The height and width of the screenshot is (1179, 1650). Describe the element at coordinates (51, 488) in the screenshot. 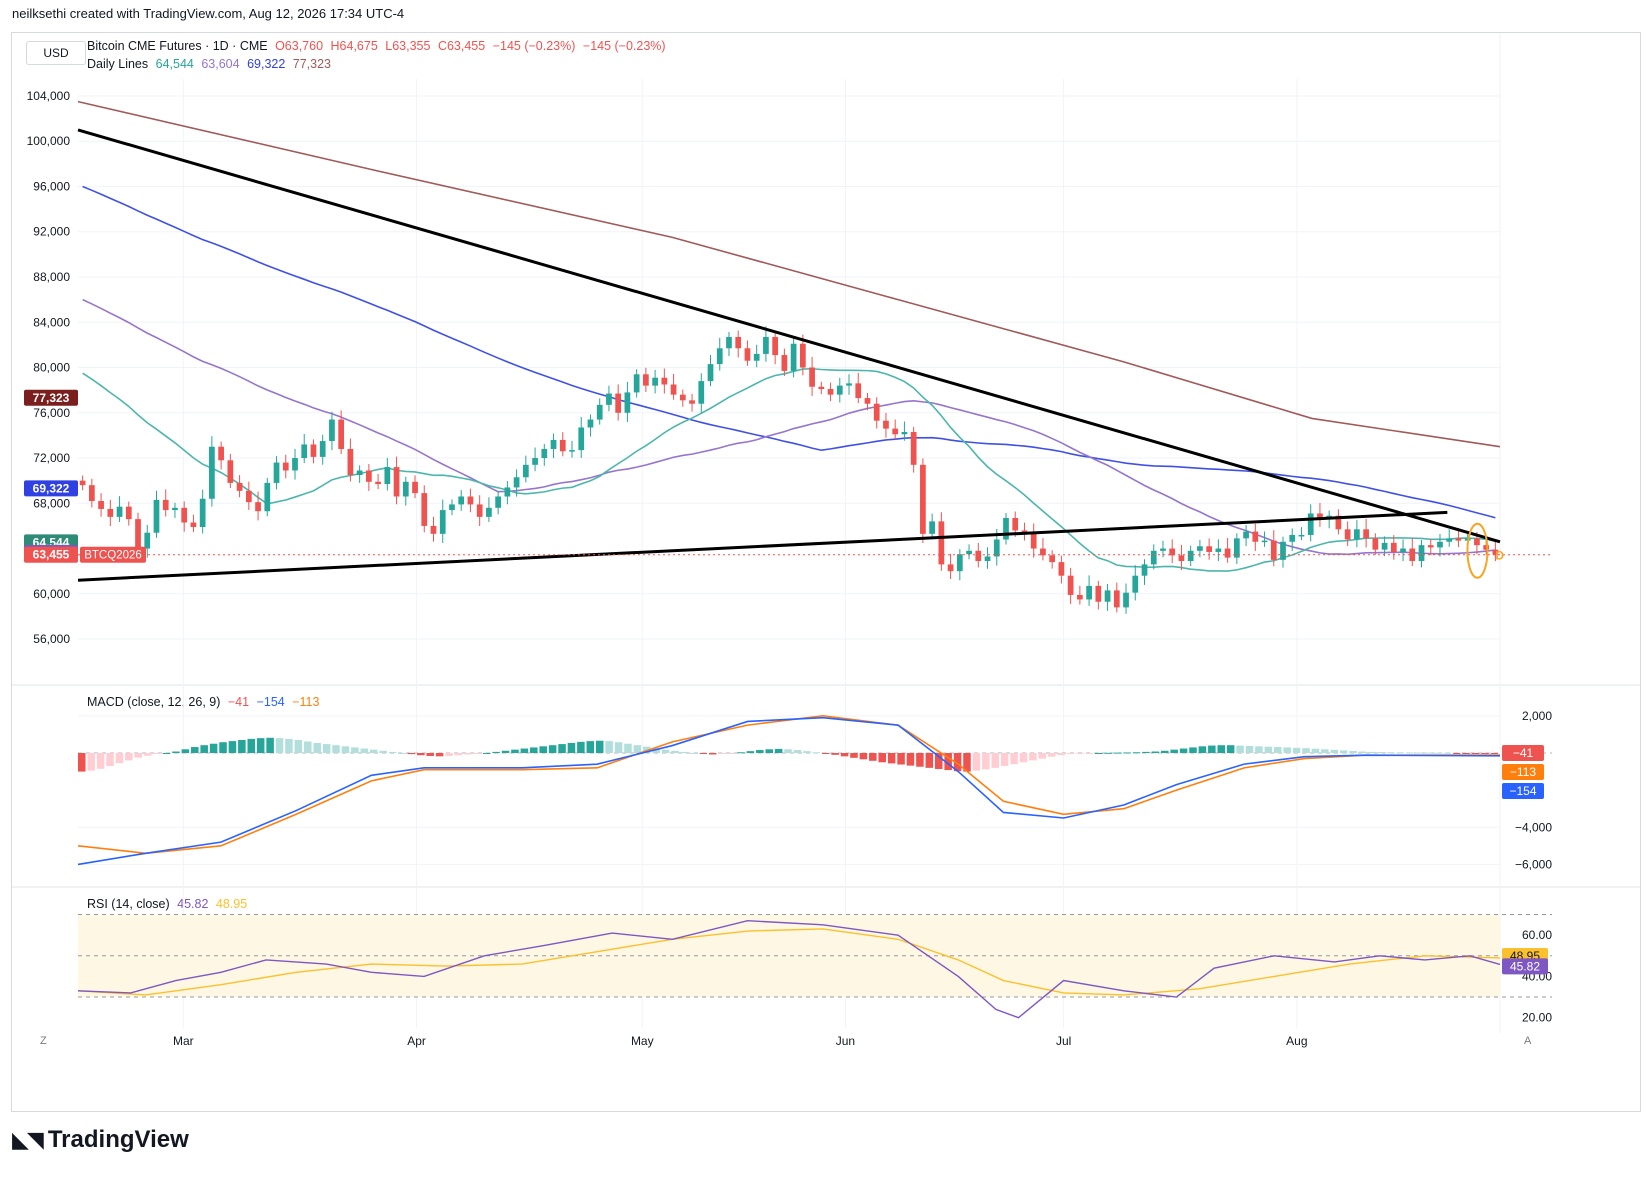

I see `price-badge-label: 69,322` at that location.